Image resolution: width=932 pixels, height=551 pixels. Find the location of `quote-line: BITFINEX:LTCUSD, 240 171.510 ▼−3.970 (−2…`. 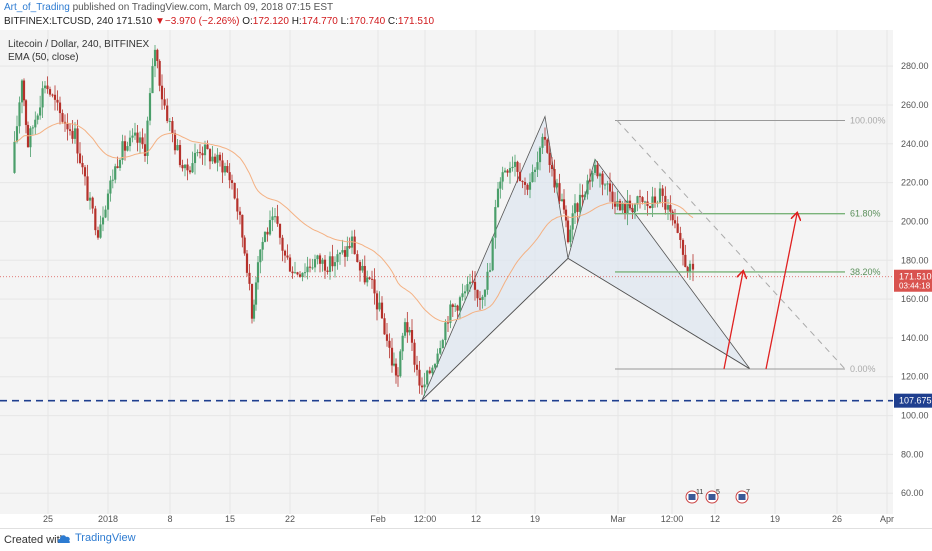

quote-line: BITFINEX:LTCUSD, 240 171.510 ▼−3.970 (−2… is located at coordinates (219, 21).